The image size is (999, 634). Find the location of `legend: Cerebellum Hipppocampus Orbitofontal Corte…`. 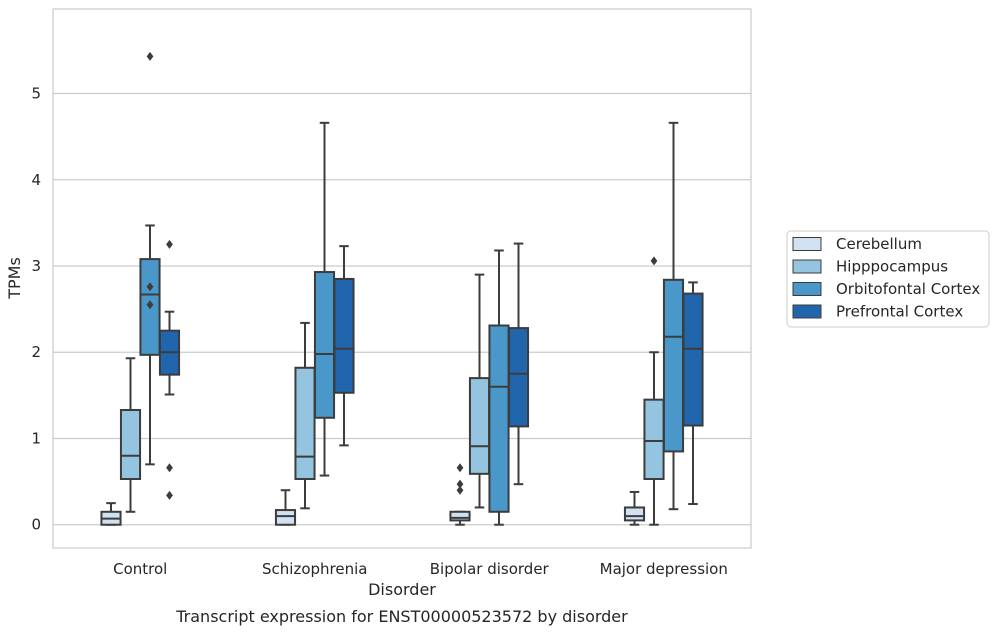

legend: Cerebellum Hipppocampus Orbitofontal Corte… is located at coordinates (888, 279).